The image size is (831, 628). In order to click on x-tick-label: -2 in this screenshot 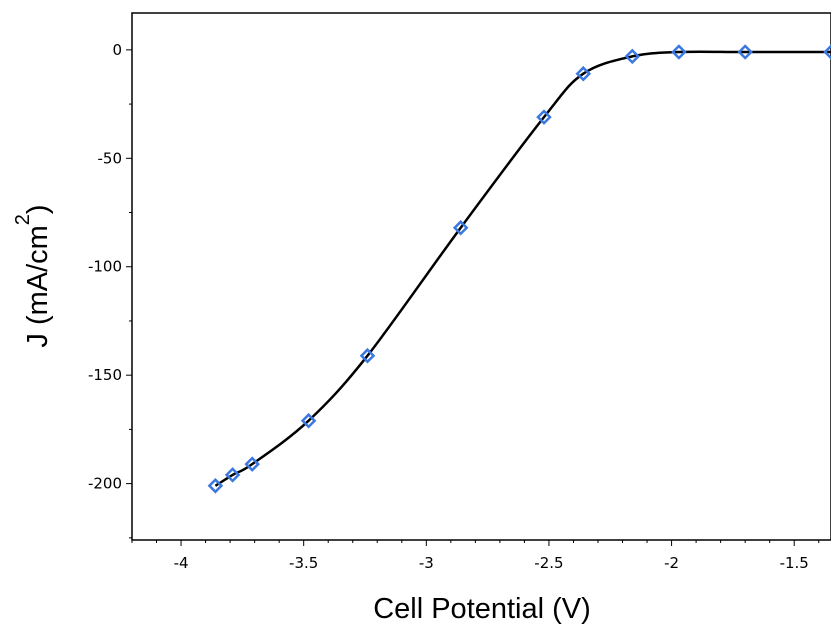, I will do `click(671, 563)`.